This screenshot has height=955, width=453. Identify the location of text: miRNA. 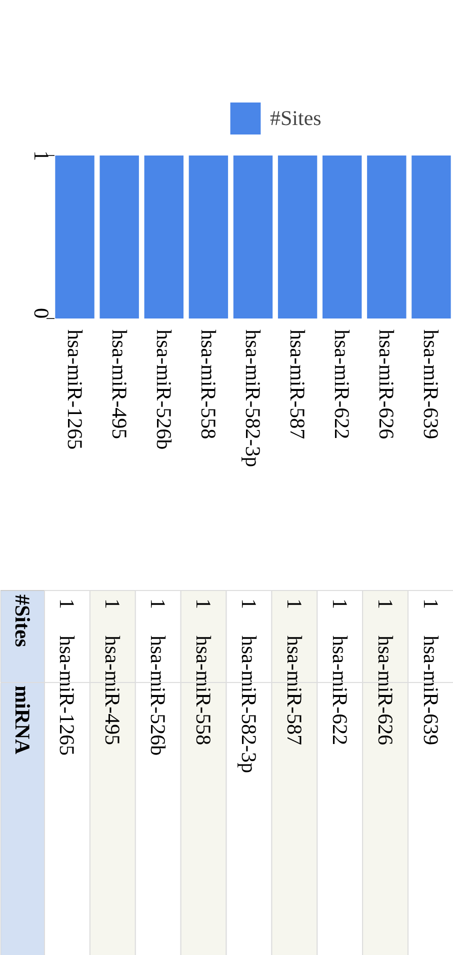
(22, 721).